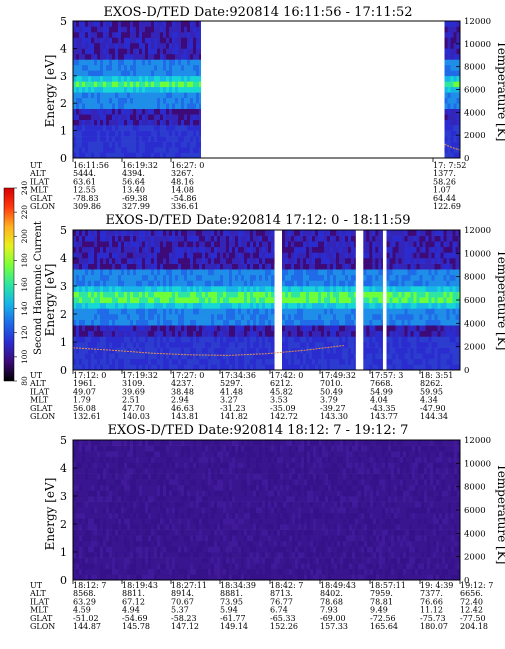 The width and height of the screenshot is (505, 649). I want to click on orbit-cell: 63.61, so click(84, 181).